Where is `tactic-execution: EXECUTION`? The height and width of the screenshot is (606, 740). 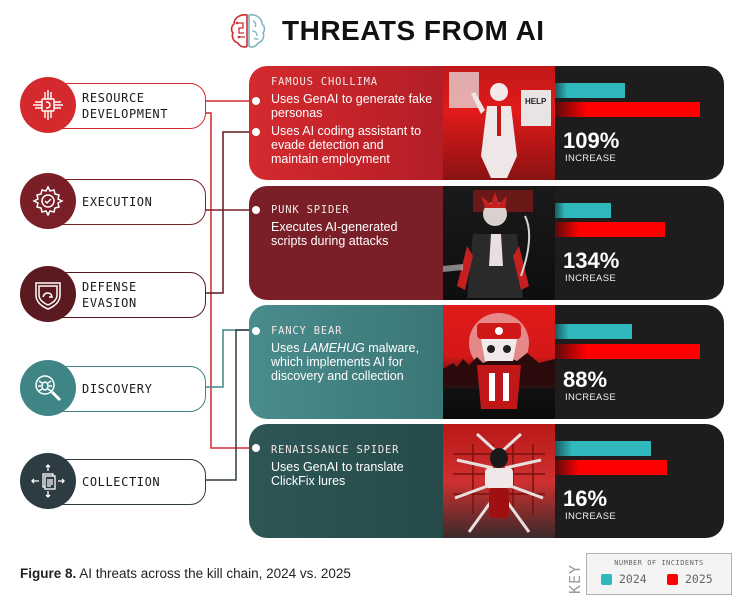 tactic-execution: EXECUTION is located at coordinates (113, 201).